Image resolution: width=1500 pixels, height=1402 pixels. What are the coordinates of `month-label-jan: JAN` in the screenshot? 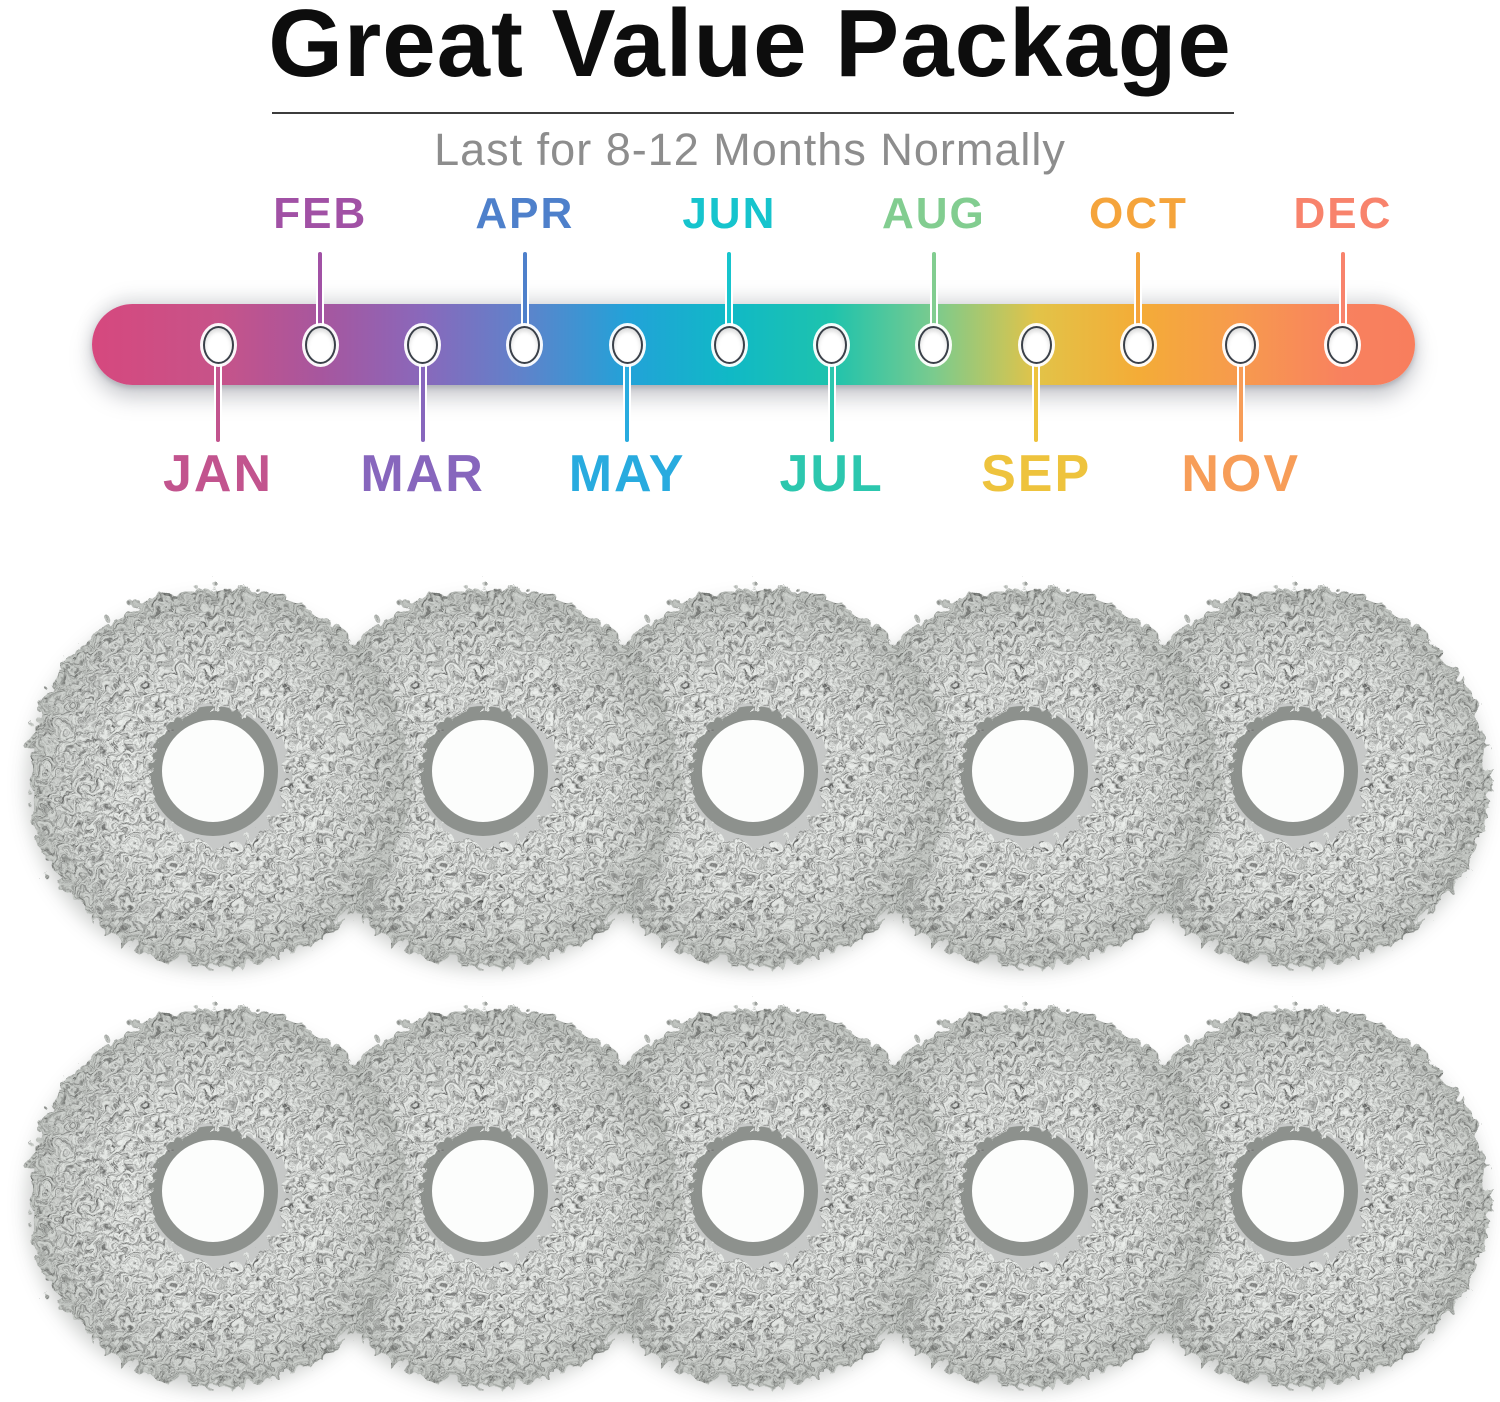 It's located at (218, 474).